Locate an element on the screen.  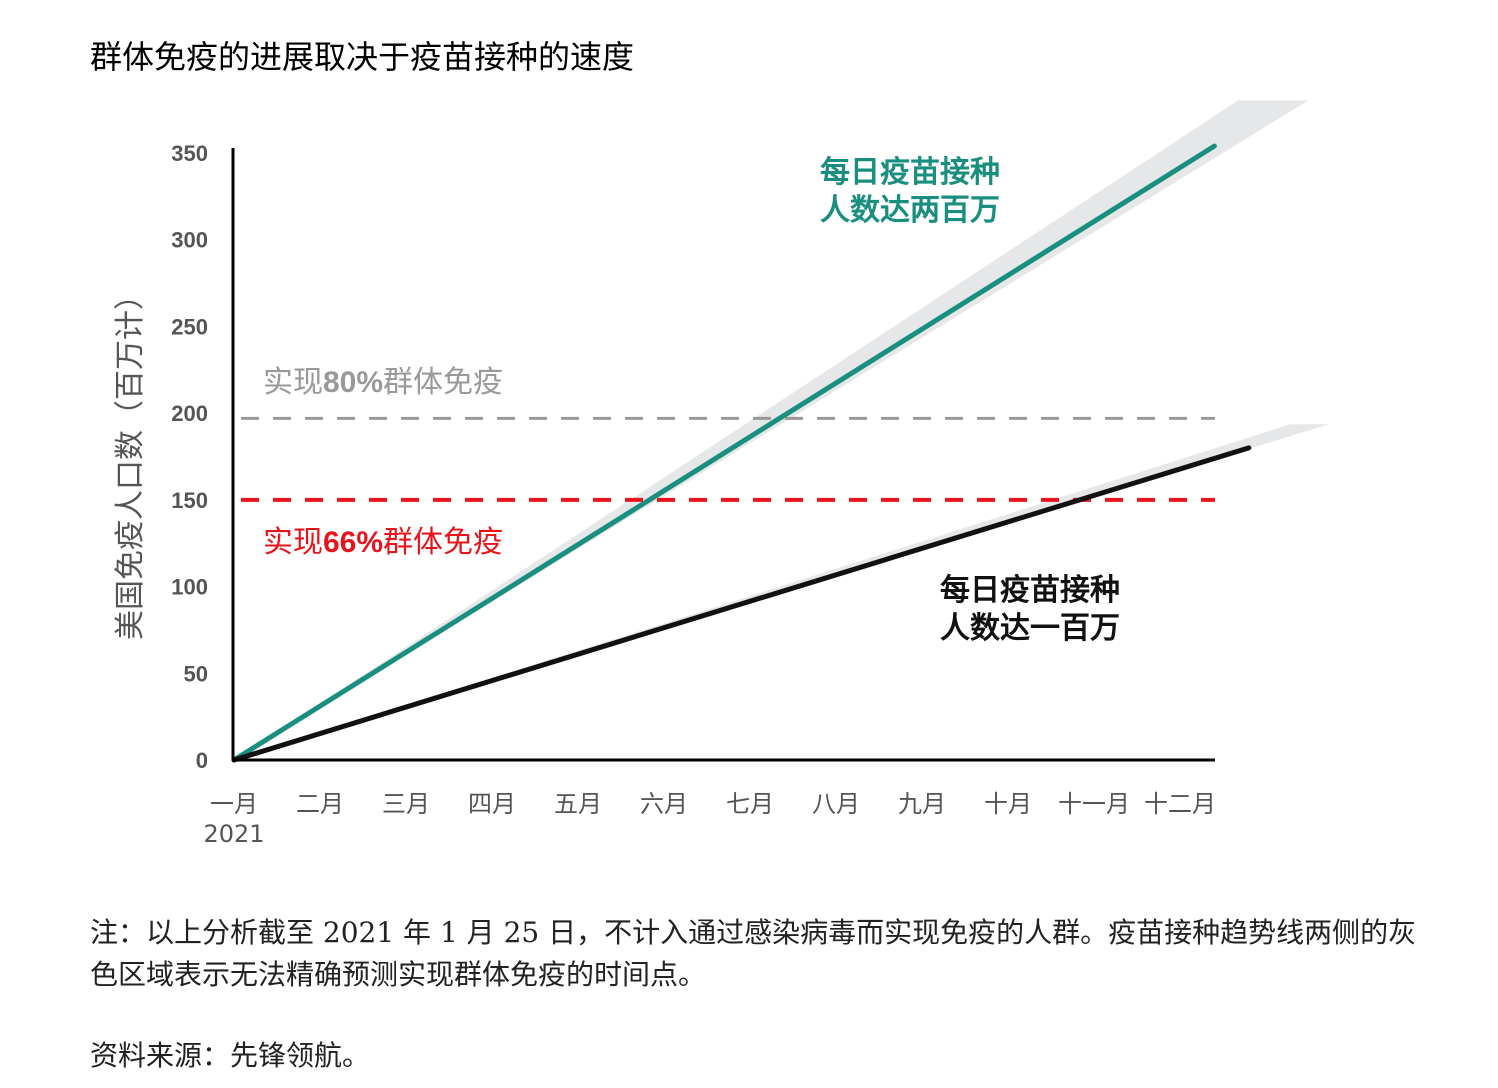
series-label-line2: 人数达一百万 is located at coordinates (1030, 628).